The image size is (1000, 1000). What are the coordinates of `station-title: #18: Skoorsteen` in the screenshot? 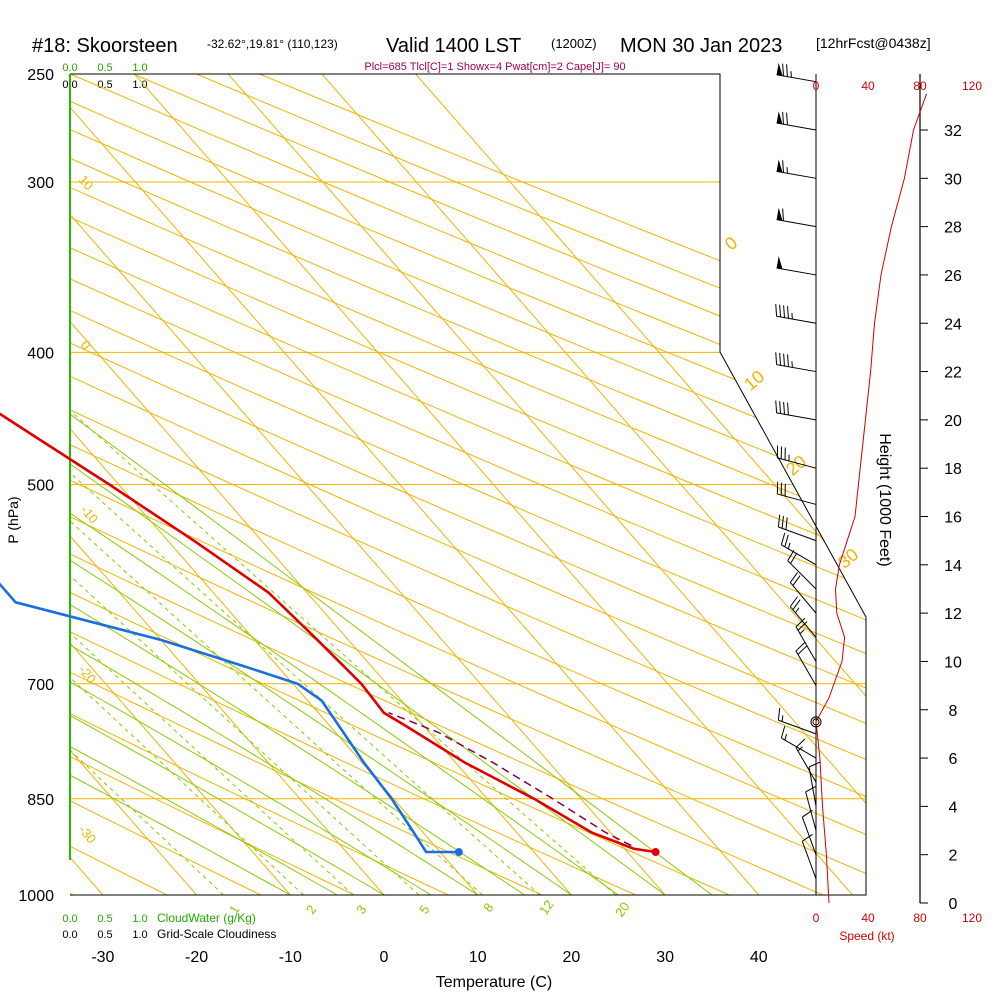 It's located at (105, 46).